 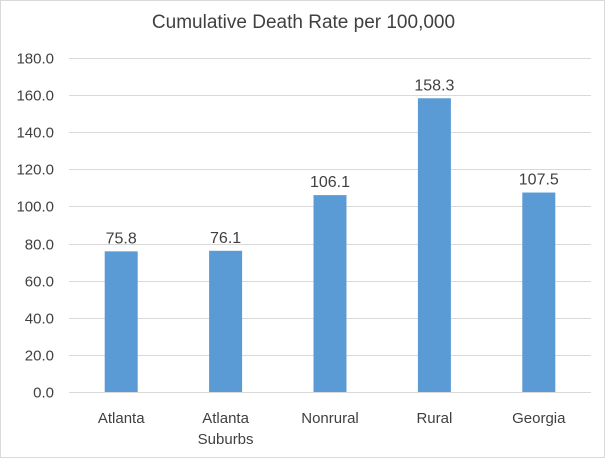 I want to click on x-tick-label: Georgia, so click(x=539, y=418).